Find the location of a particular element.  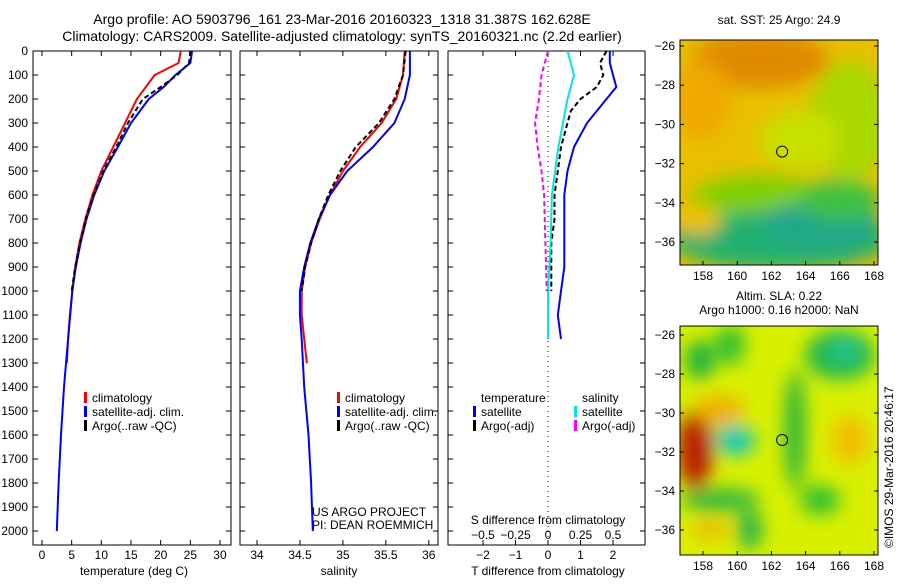

depth-tick-label: 700 is located at coordinates (18, 219).